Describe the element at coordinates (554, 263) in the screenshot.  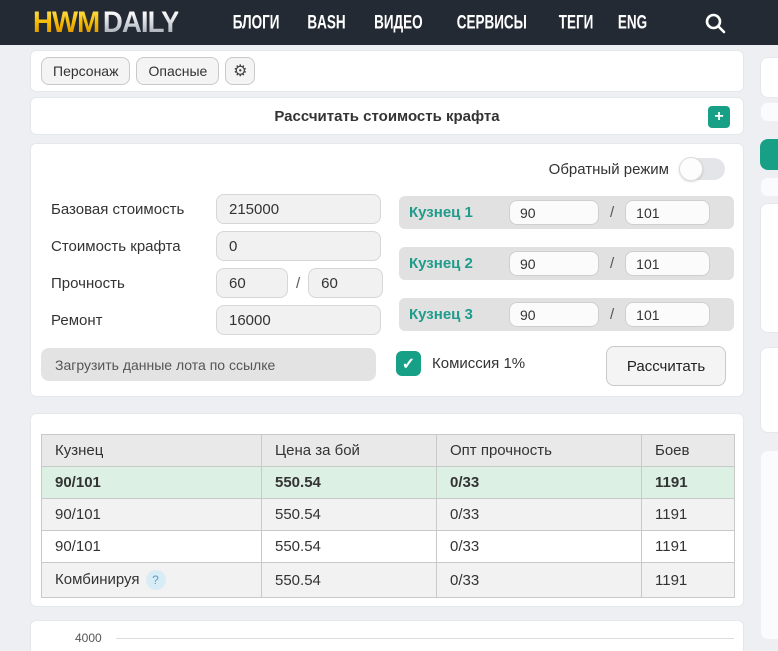
I see `smith-2-level-input` at that location.